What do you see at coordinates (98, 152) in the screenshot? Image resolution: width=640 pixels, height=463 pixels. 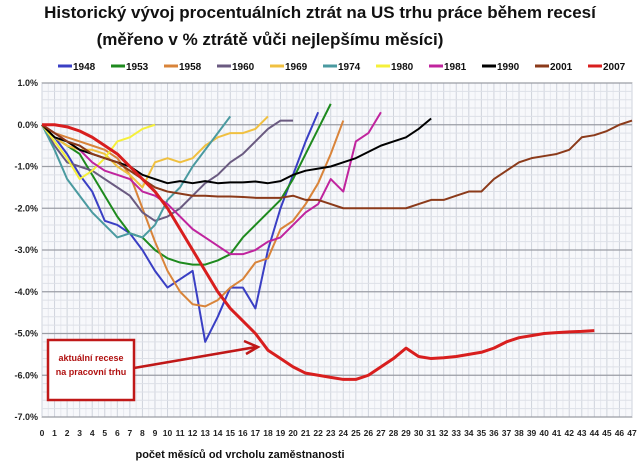 I see `series-line-1980` at bounding box center [98, 152].